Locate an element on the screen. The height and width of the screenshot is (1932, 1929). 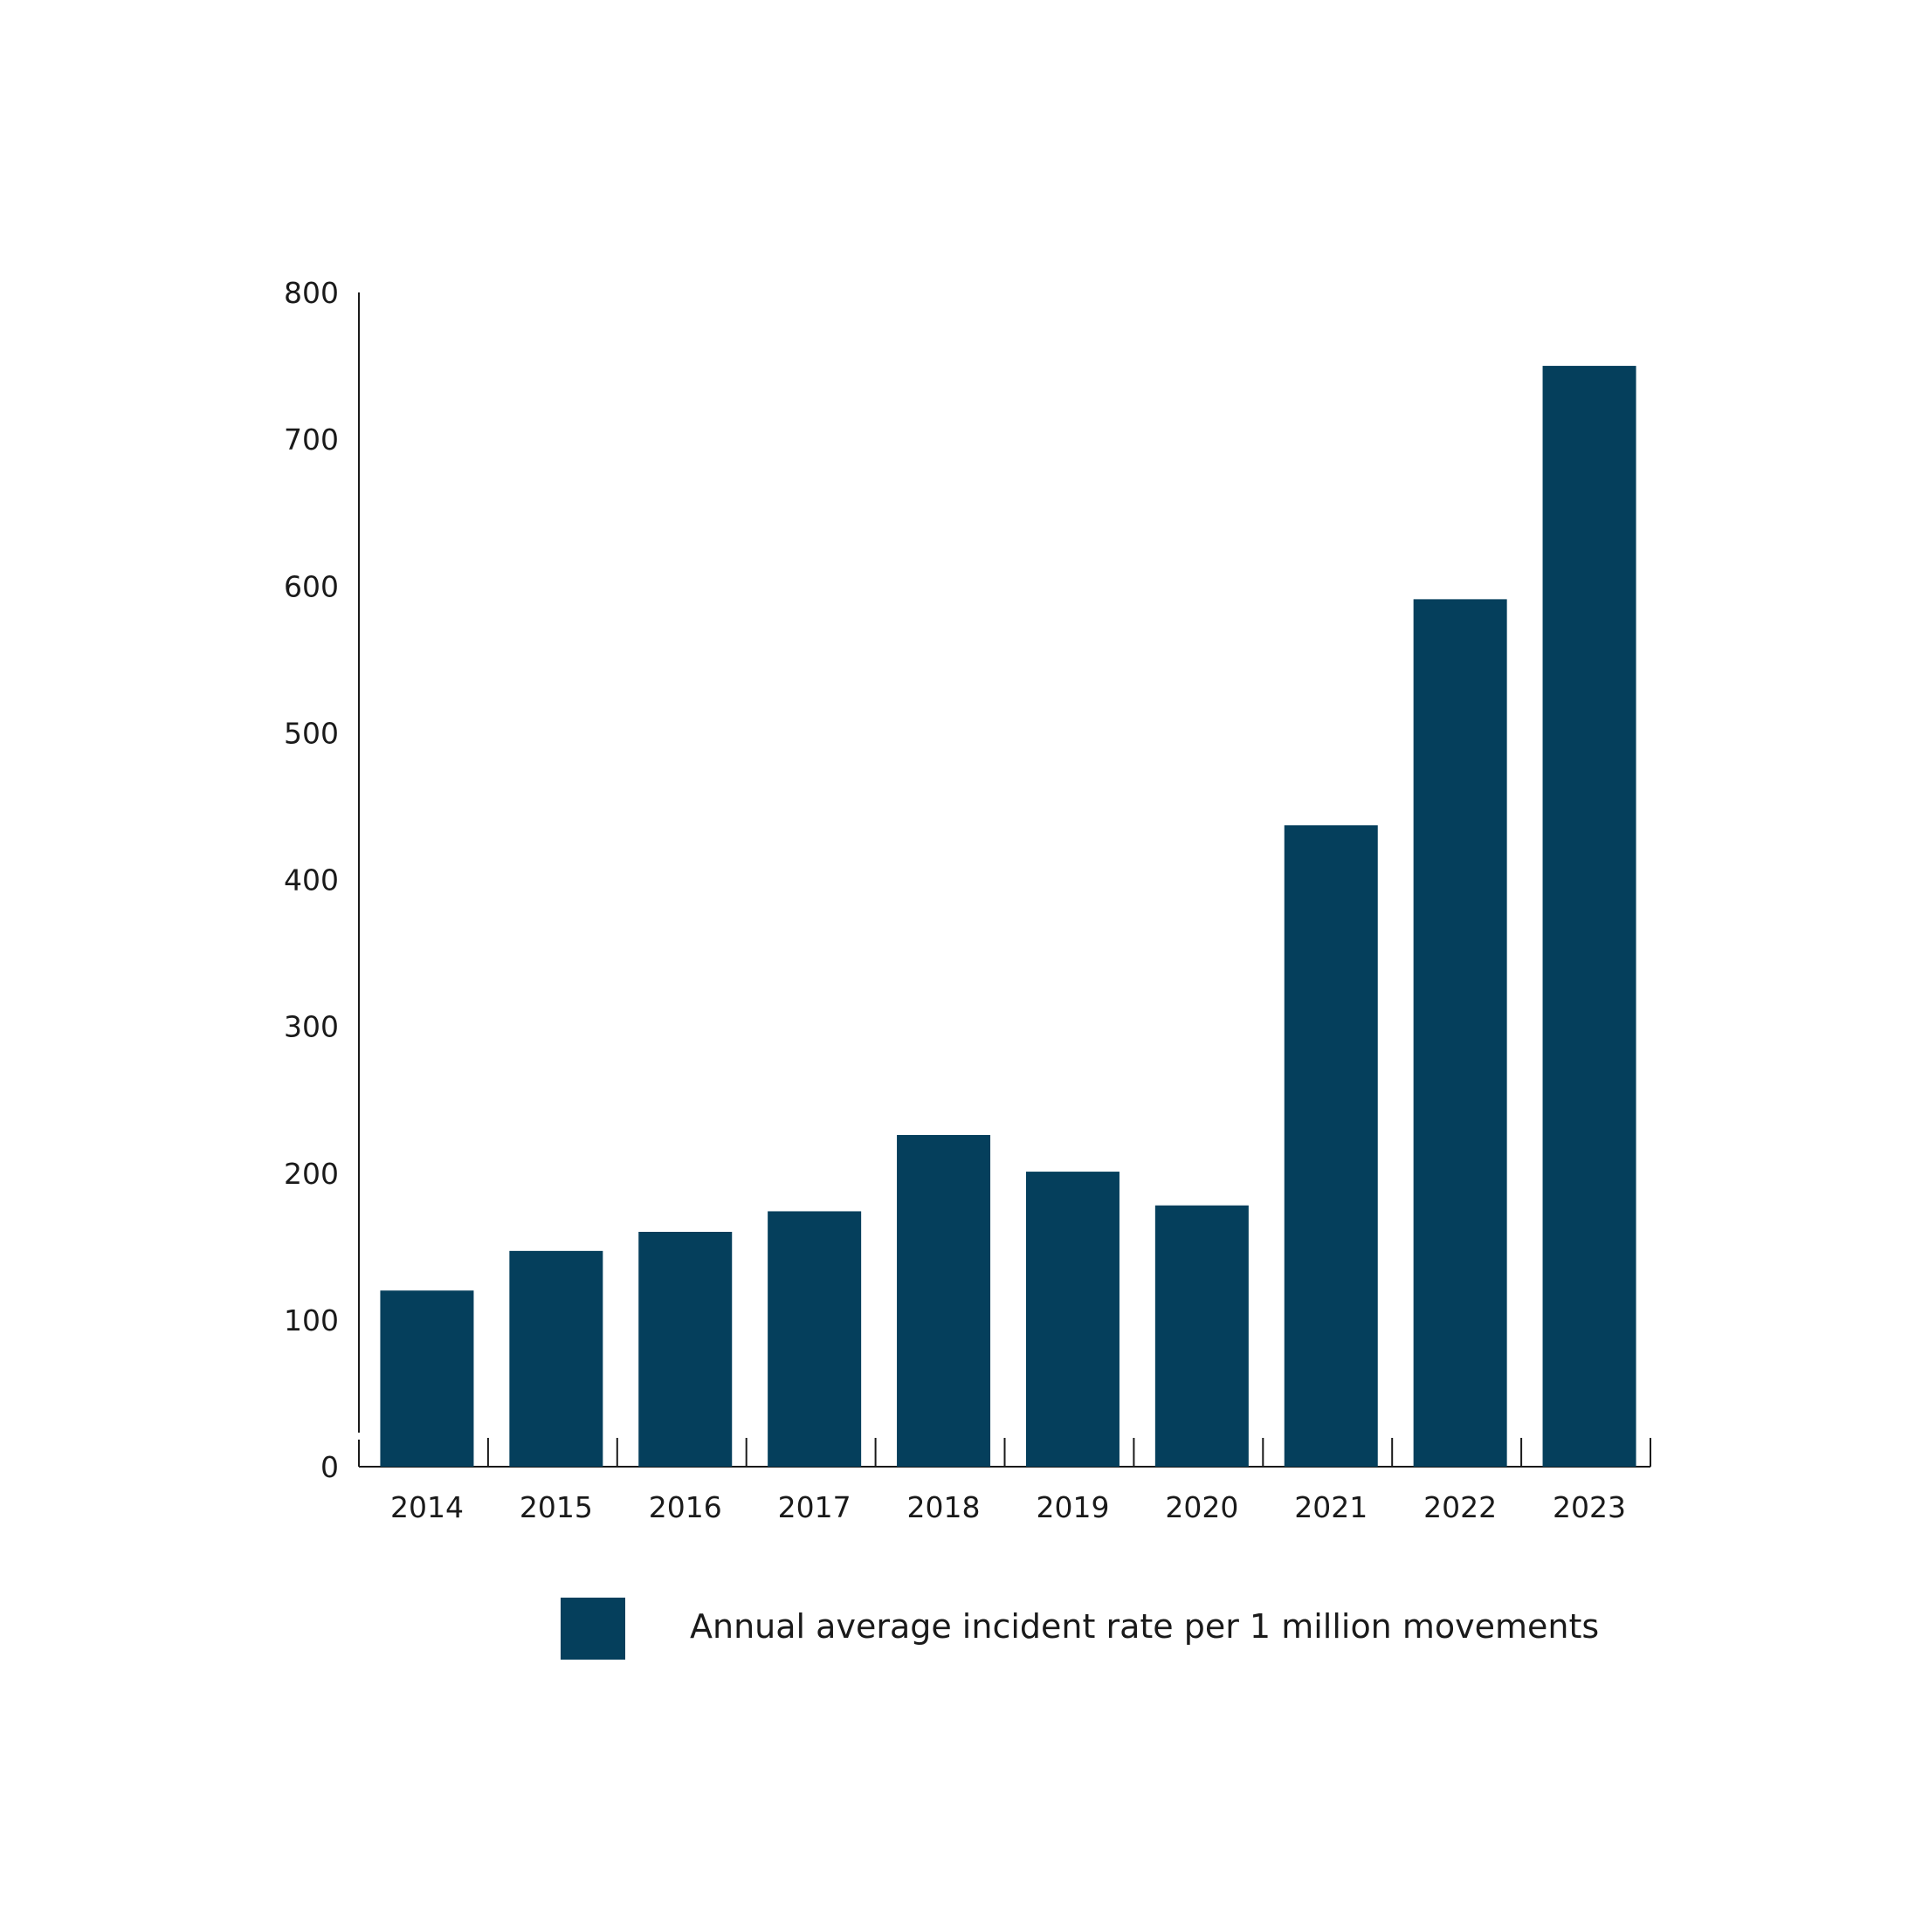
x-tick-label: 2020 is located at coordinates (1201, 1507).